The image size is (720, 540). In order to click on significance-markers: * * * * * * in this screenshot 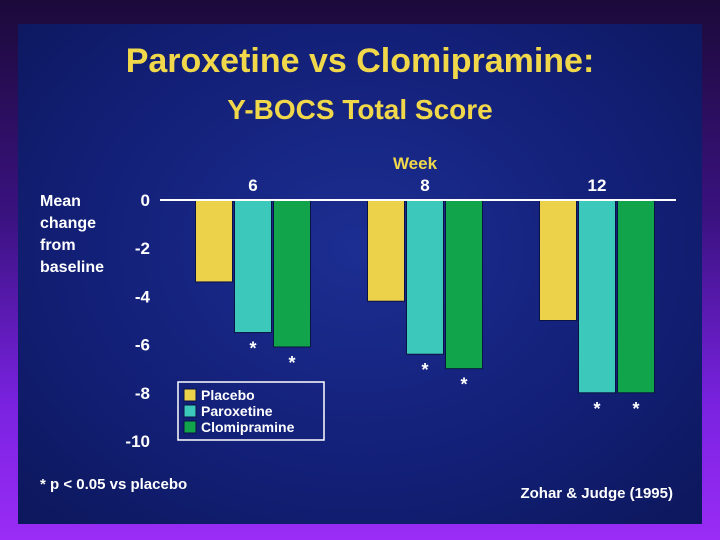, I will do `click(444, 379)`.